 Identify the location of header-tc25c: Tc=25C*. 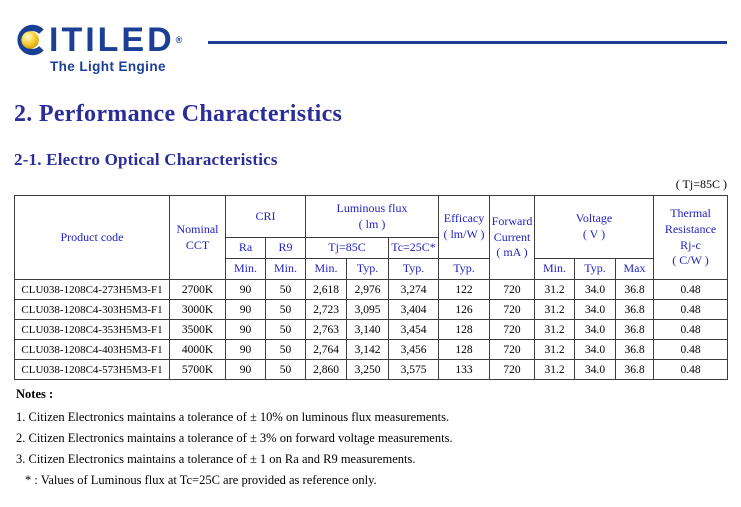
(414, 248).